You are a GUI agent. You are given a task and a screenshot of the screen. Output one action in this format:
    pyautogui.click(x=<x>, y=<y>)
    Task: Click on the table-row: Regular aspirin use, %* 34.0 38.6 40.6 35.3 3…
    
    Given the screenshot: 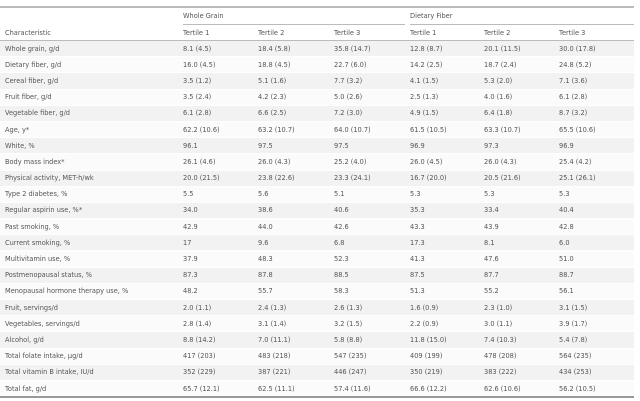 What is the action you would take?
    pyautogui.click(x=317, y=211)
    